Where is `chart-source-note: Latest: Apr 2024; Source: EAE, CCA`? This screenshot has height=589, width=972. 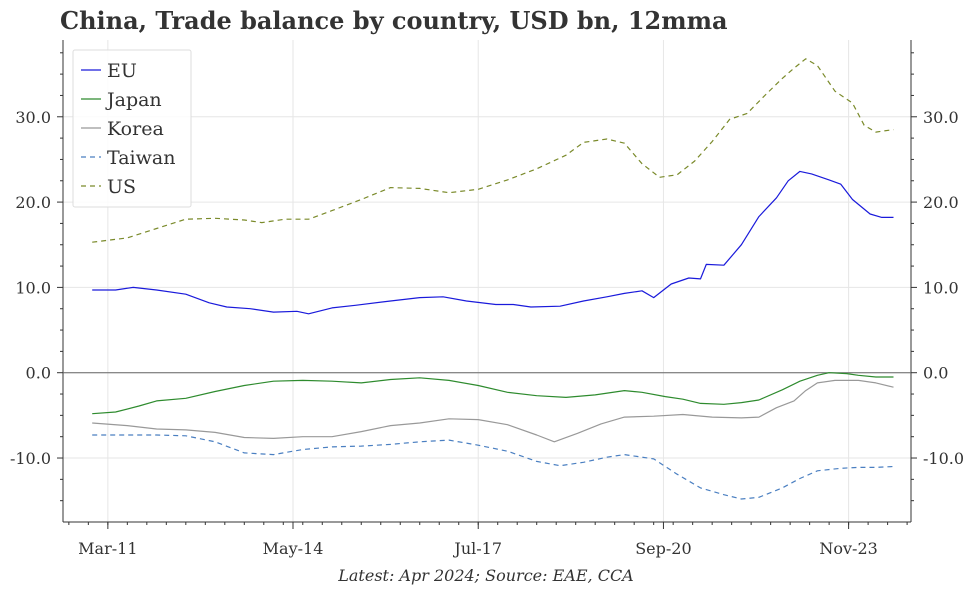 chart-source-note: Latest: Apr 2024; Source: EAE, CCA is located at coordinates (486, 575).